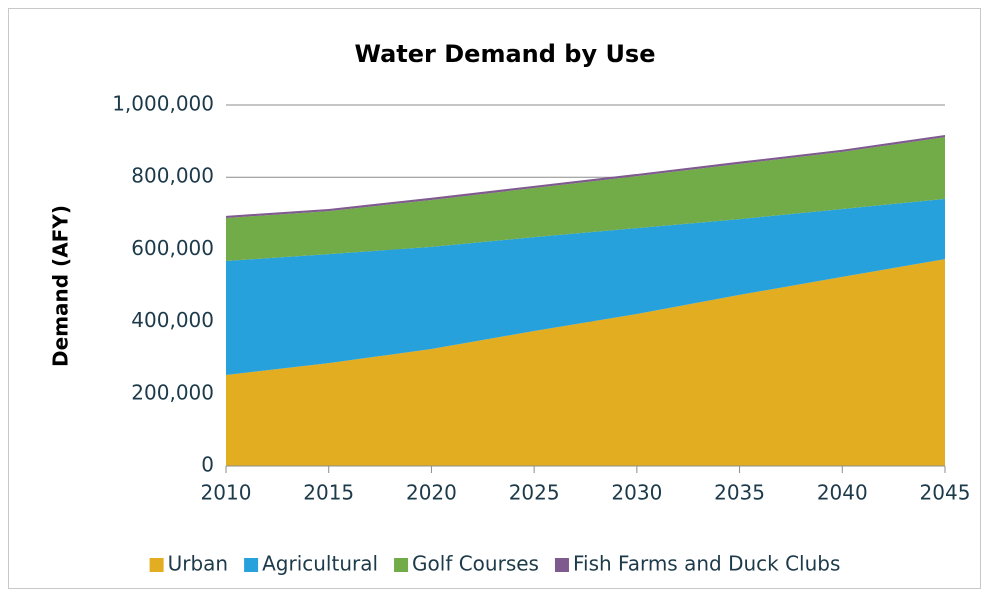  What do you see at coordinates (61, 286) in the screenshot?
I see `y-axis-label: Demand (AFY)` at bounding box center [61, 286].